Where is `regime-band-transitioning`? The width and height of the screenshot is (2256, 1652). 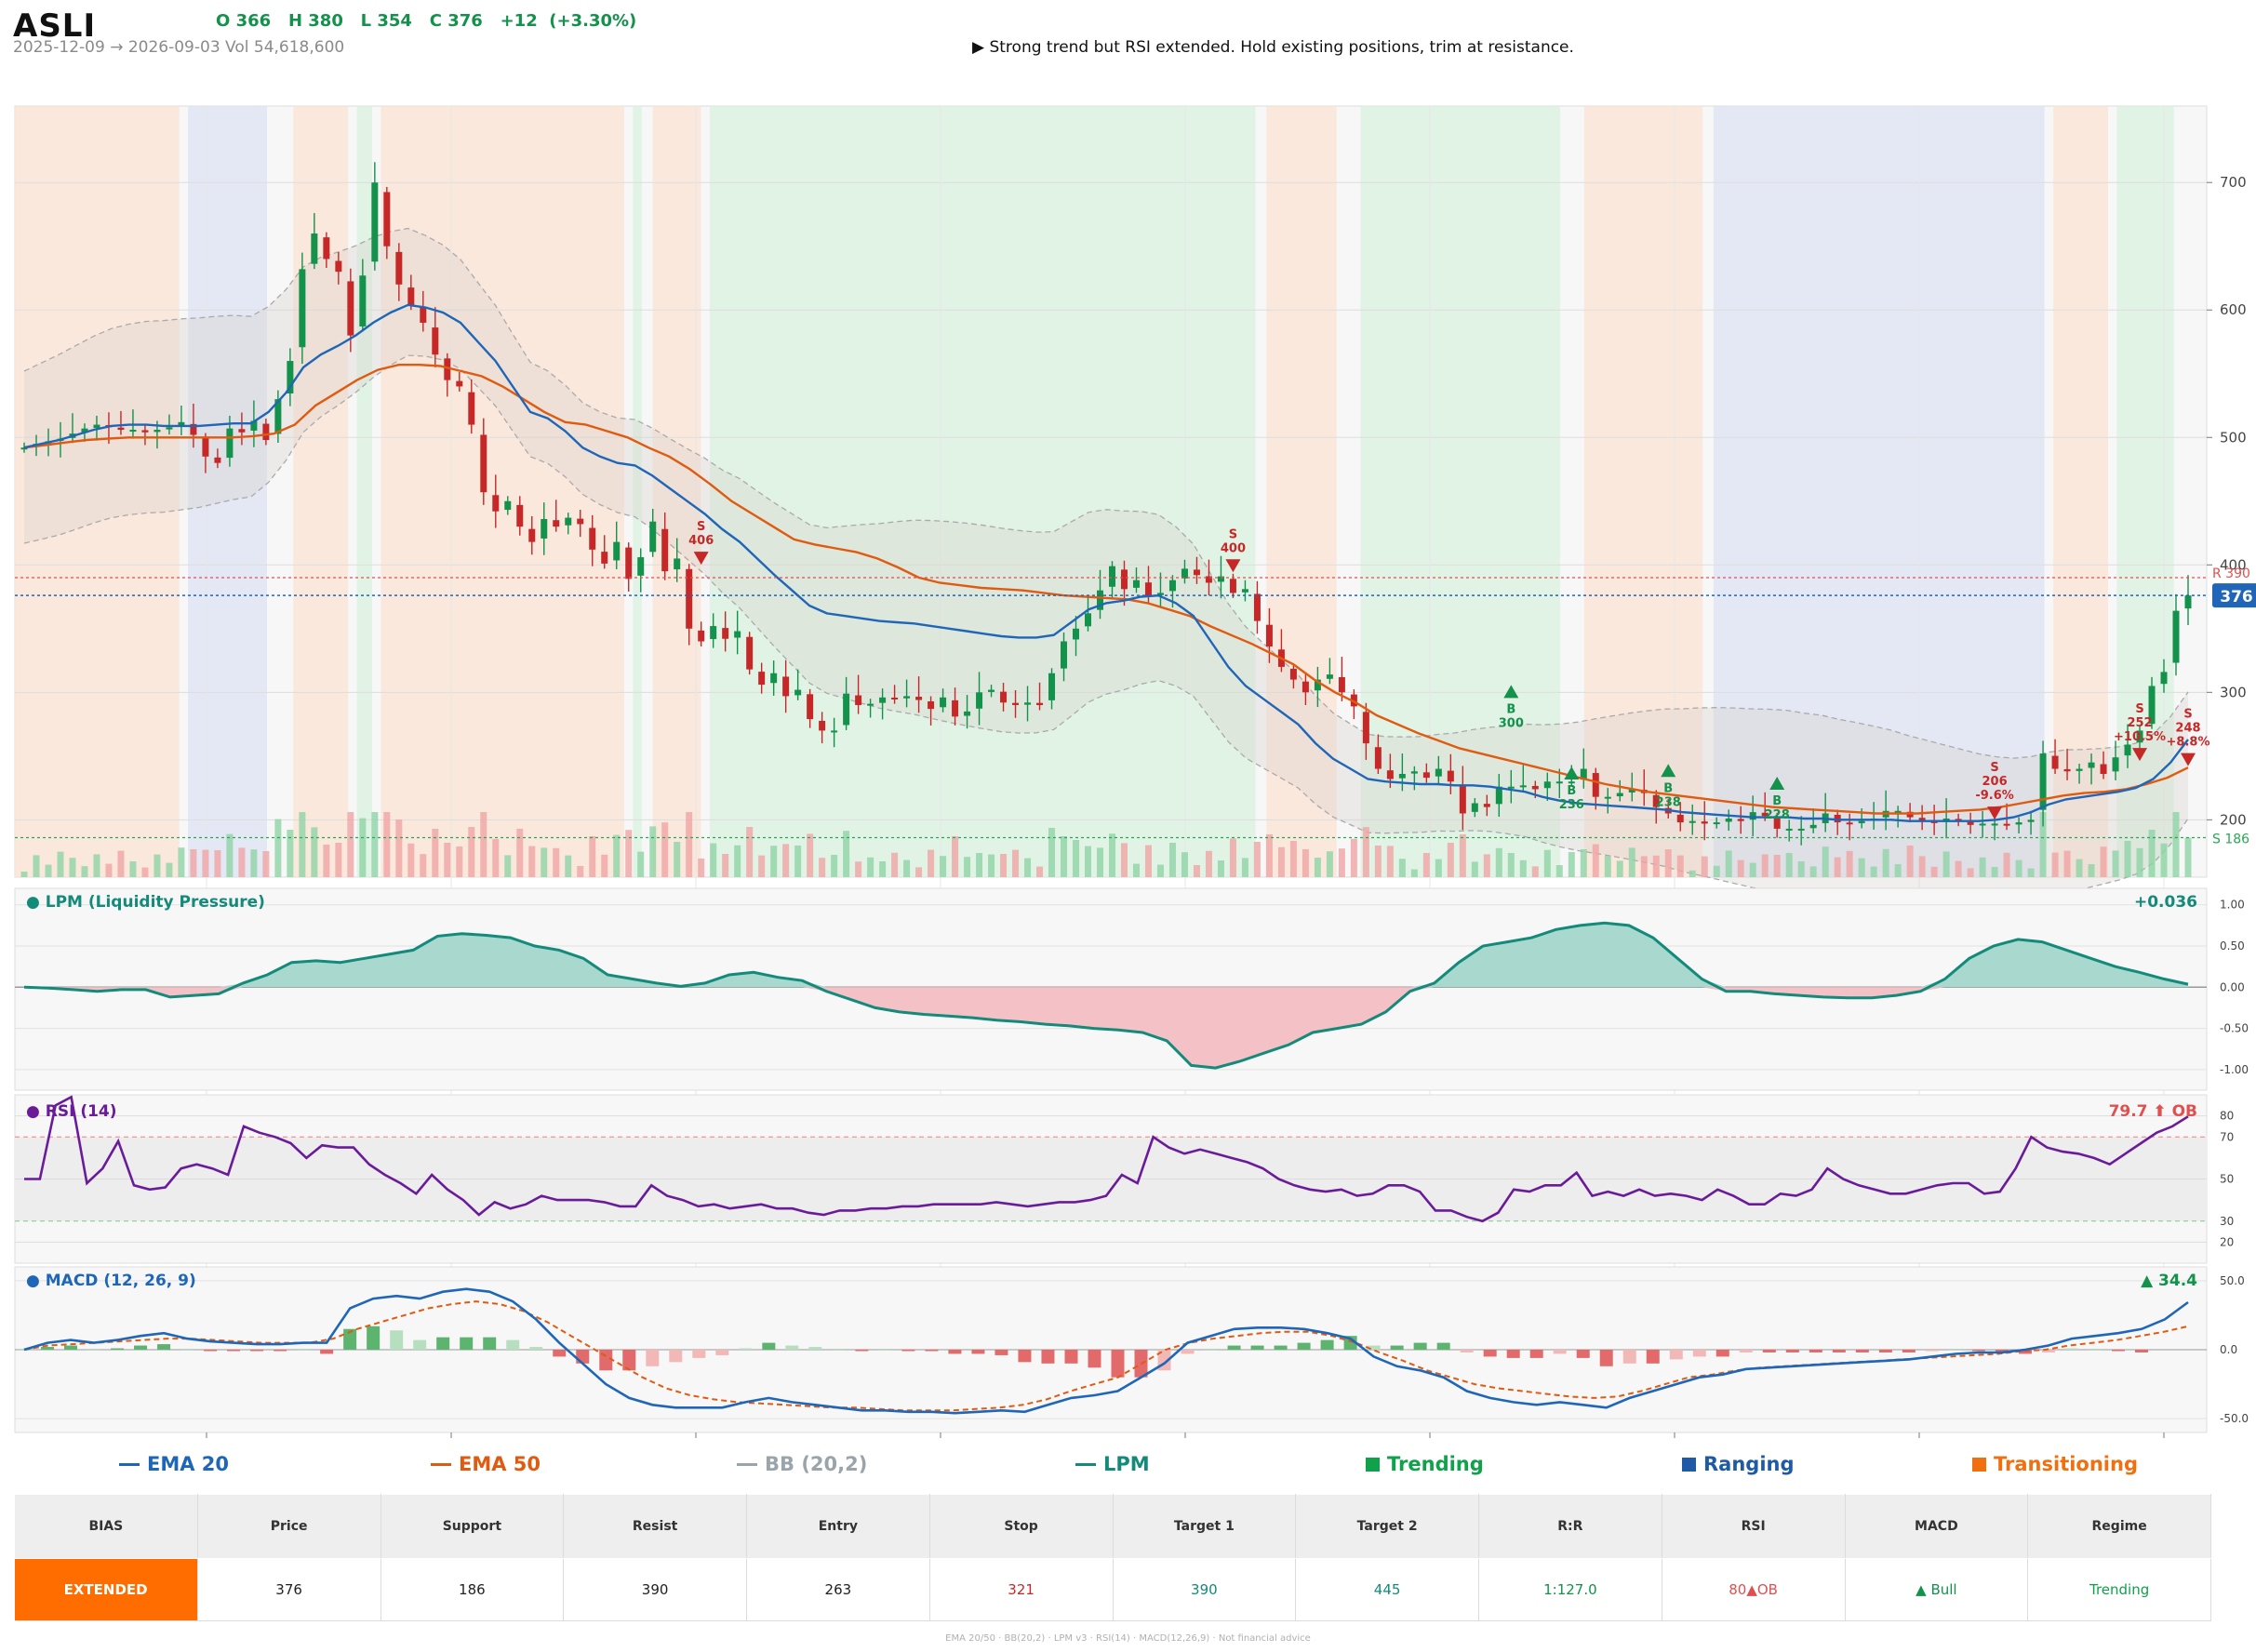
regime-band-transitioning is located at coordinates (502, 491).